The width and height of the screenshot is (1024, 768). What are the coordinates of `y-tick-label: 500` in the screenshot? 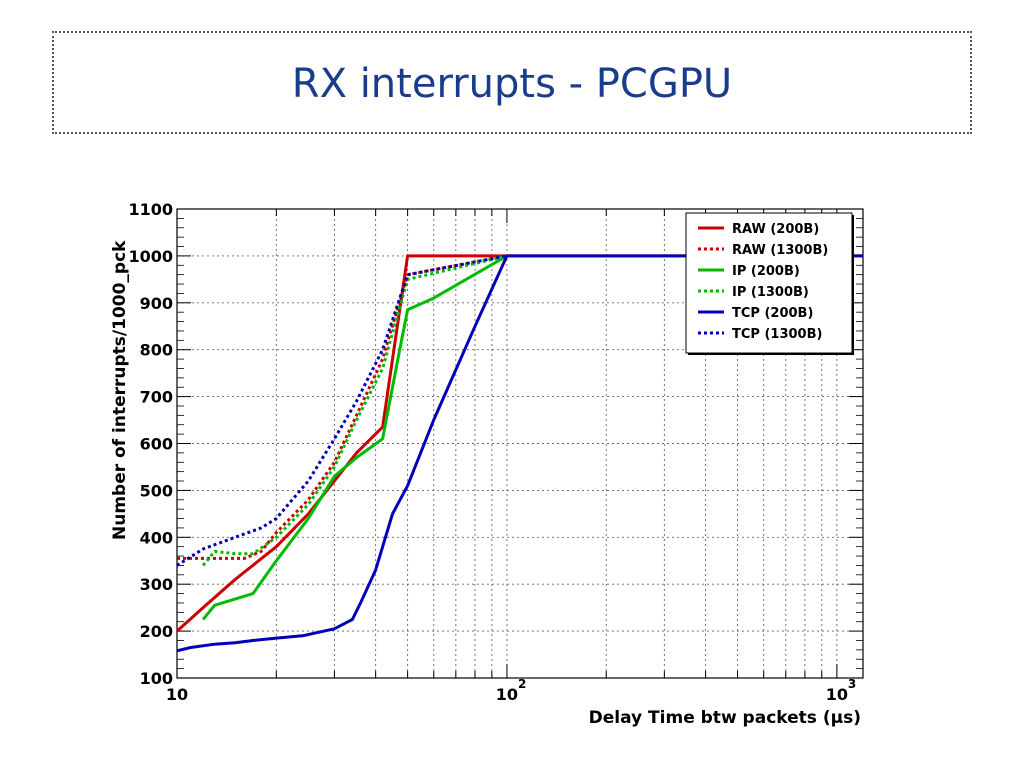 It's located at (156, 490).